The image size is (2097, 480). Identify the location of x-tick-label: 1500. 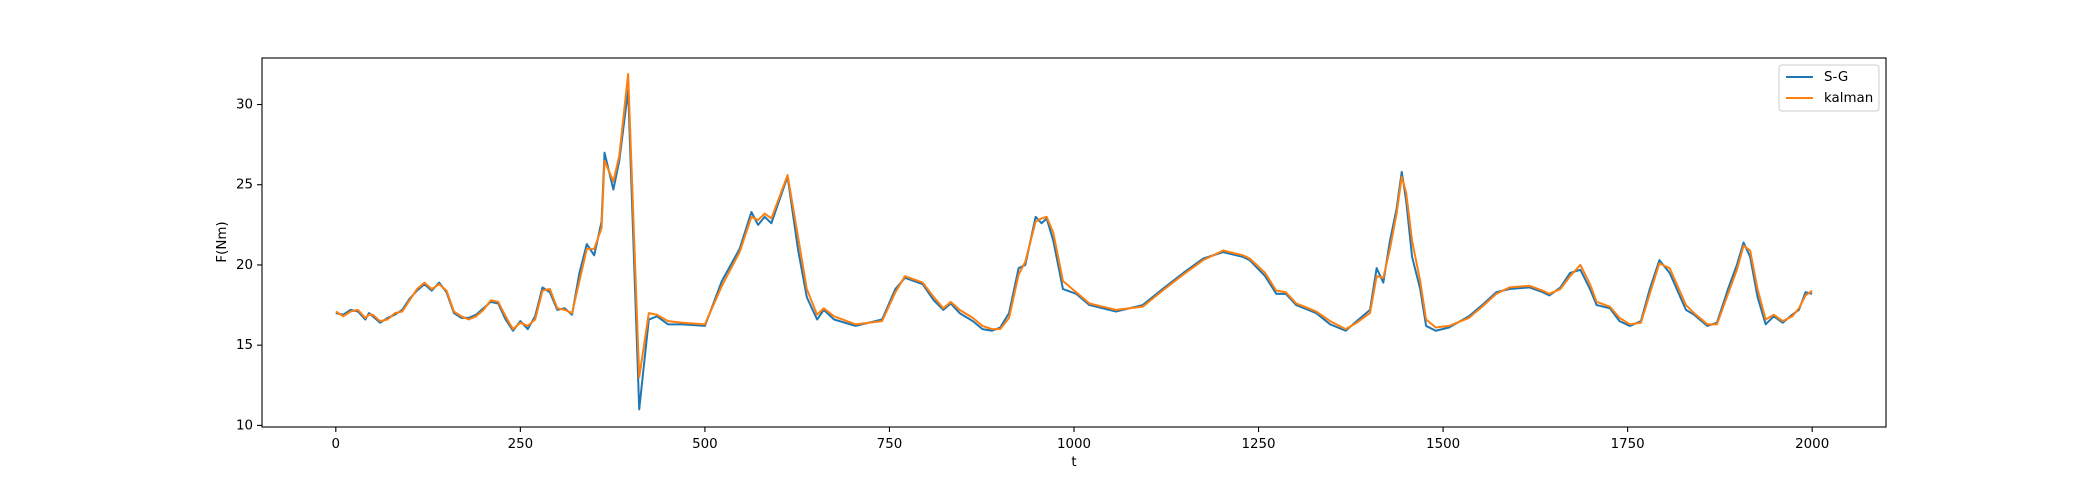
(1443, 444).